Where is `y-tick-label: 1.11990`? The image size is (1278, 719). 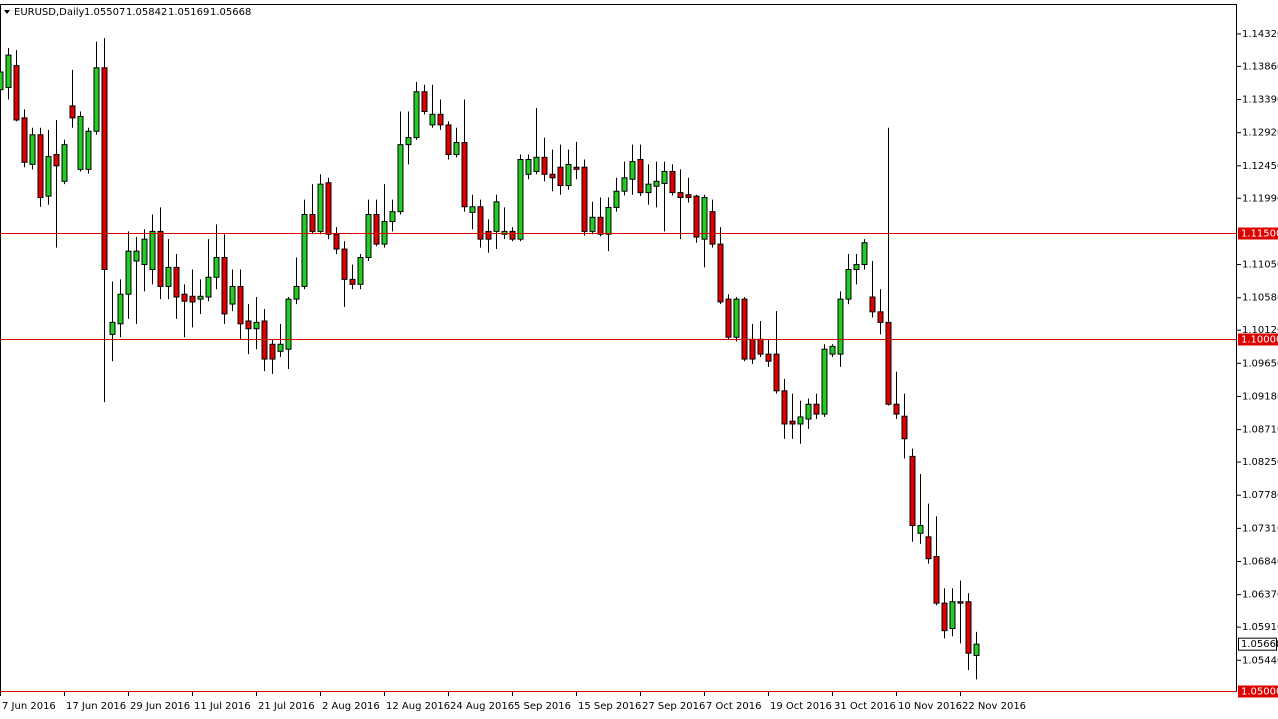
y-tick-label: 1.11990 is located at coordinates (1260, 198).